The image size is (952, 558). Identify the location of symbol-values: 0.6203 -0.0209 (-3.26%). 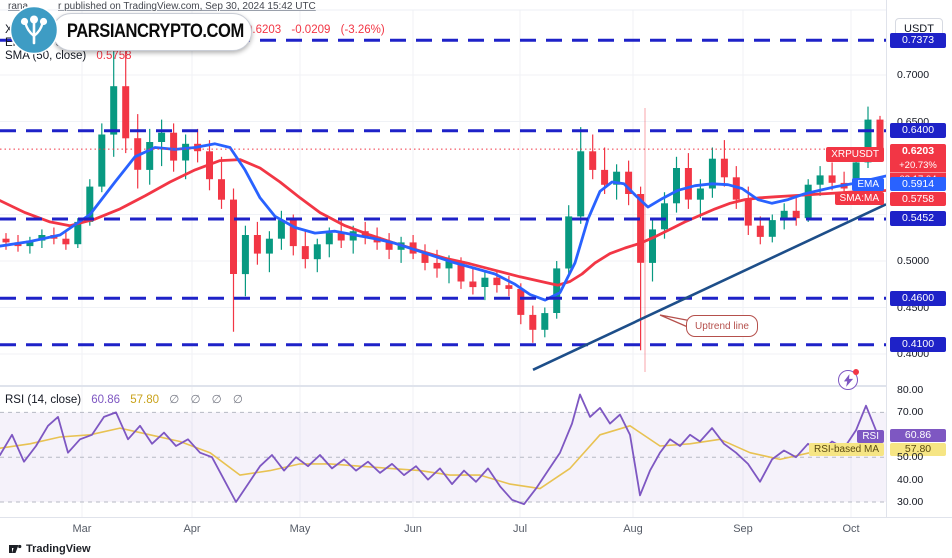
(315, 30).